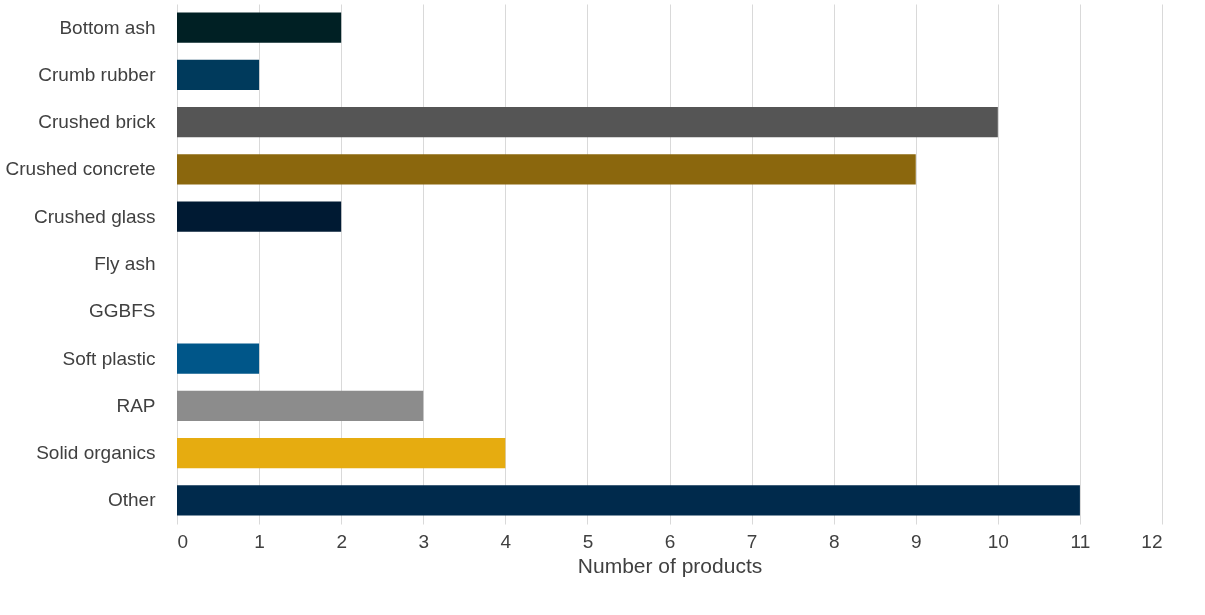 The width and height of the screenshot is (1205, 615). What do you see at coordinates (95, 216) in the screenshot?
I see `y-tick-label: Crushed glass` at bounding box center [95, 216].